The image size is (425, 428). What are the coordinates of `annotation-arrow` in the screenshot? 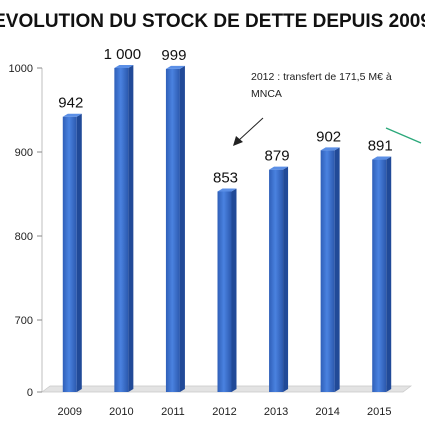 It's located at (248, 131).